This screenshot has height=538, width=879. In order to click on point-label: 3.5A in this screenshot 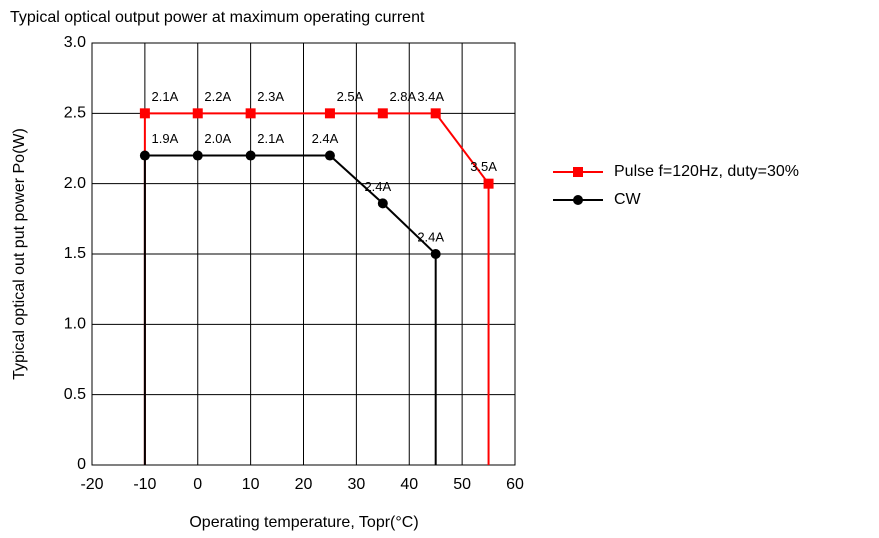, I will do `click(483, 166)`.